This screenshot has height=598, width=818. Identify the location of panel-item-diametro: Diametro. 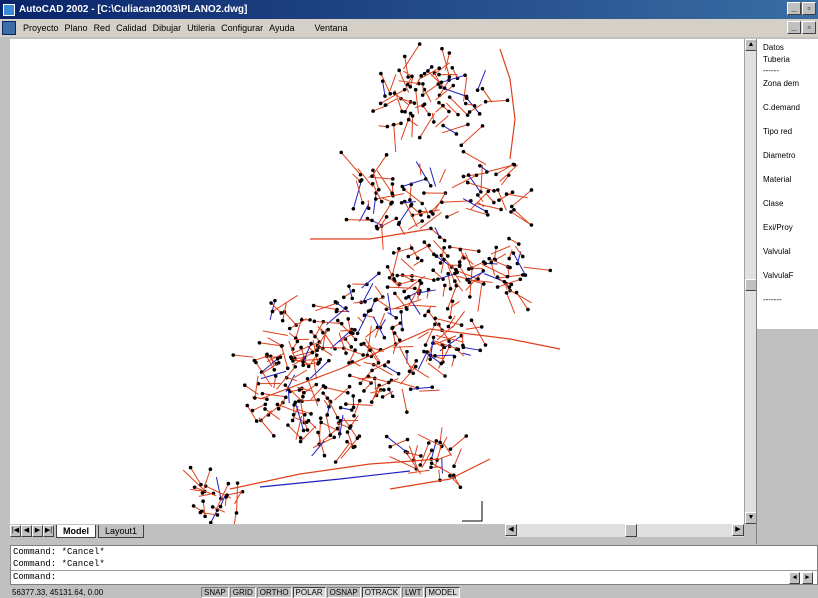
(779, 155).